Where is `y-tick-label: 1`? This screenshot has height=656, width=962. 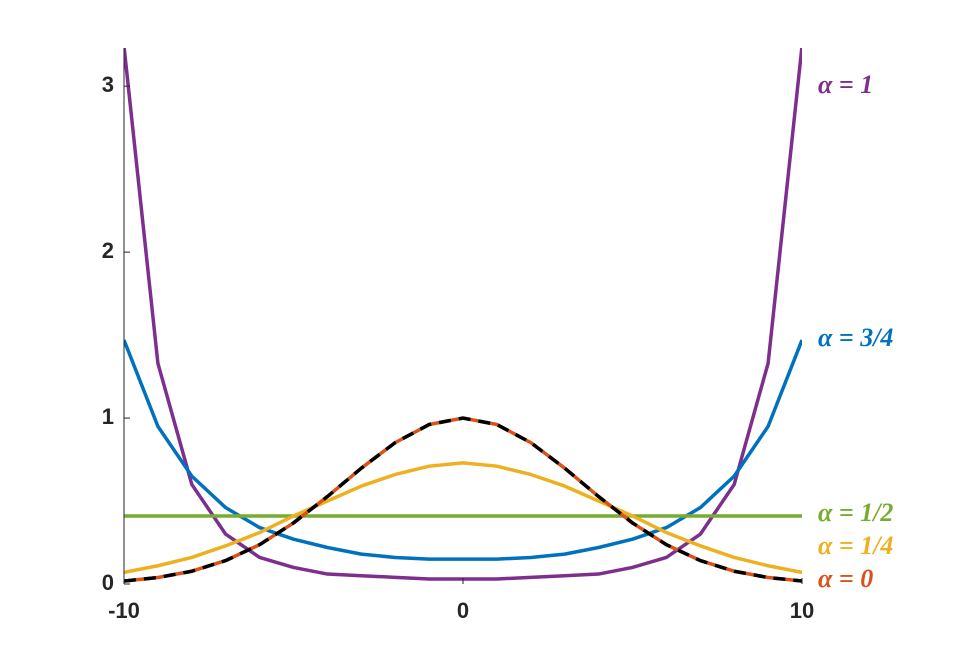 y-tick-label: 1 is located at coordinates (108, 416).